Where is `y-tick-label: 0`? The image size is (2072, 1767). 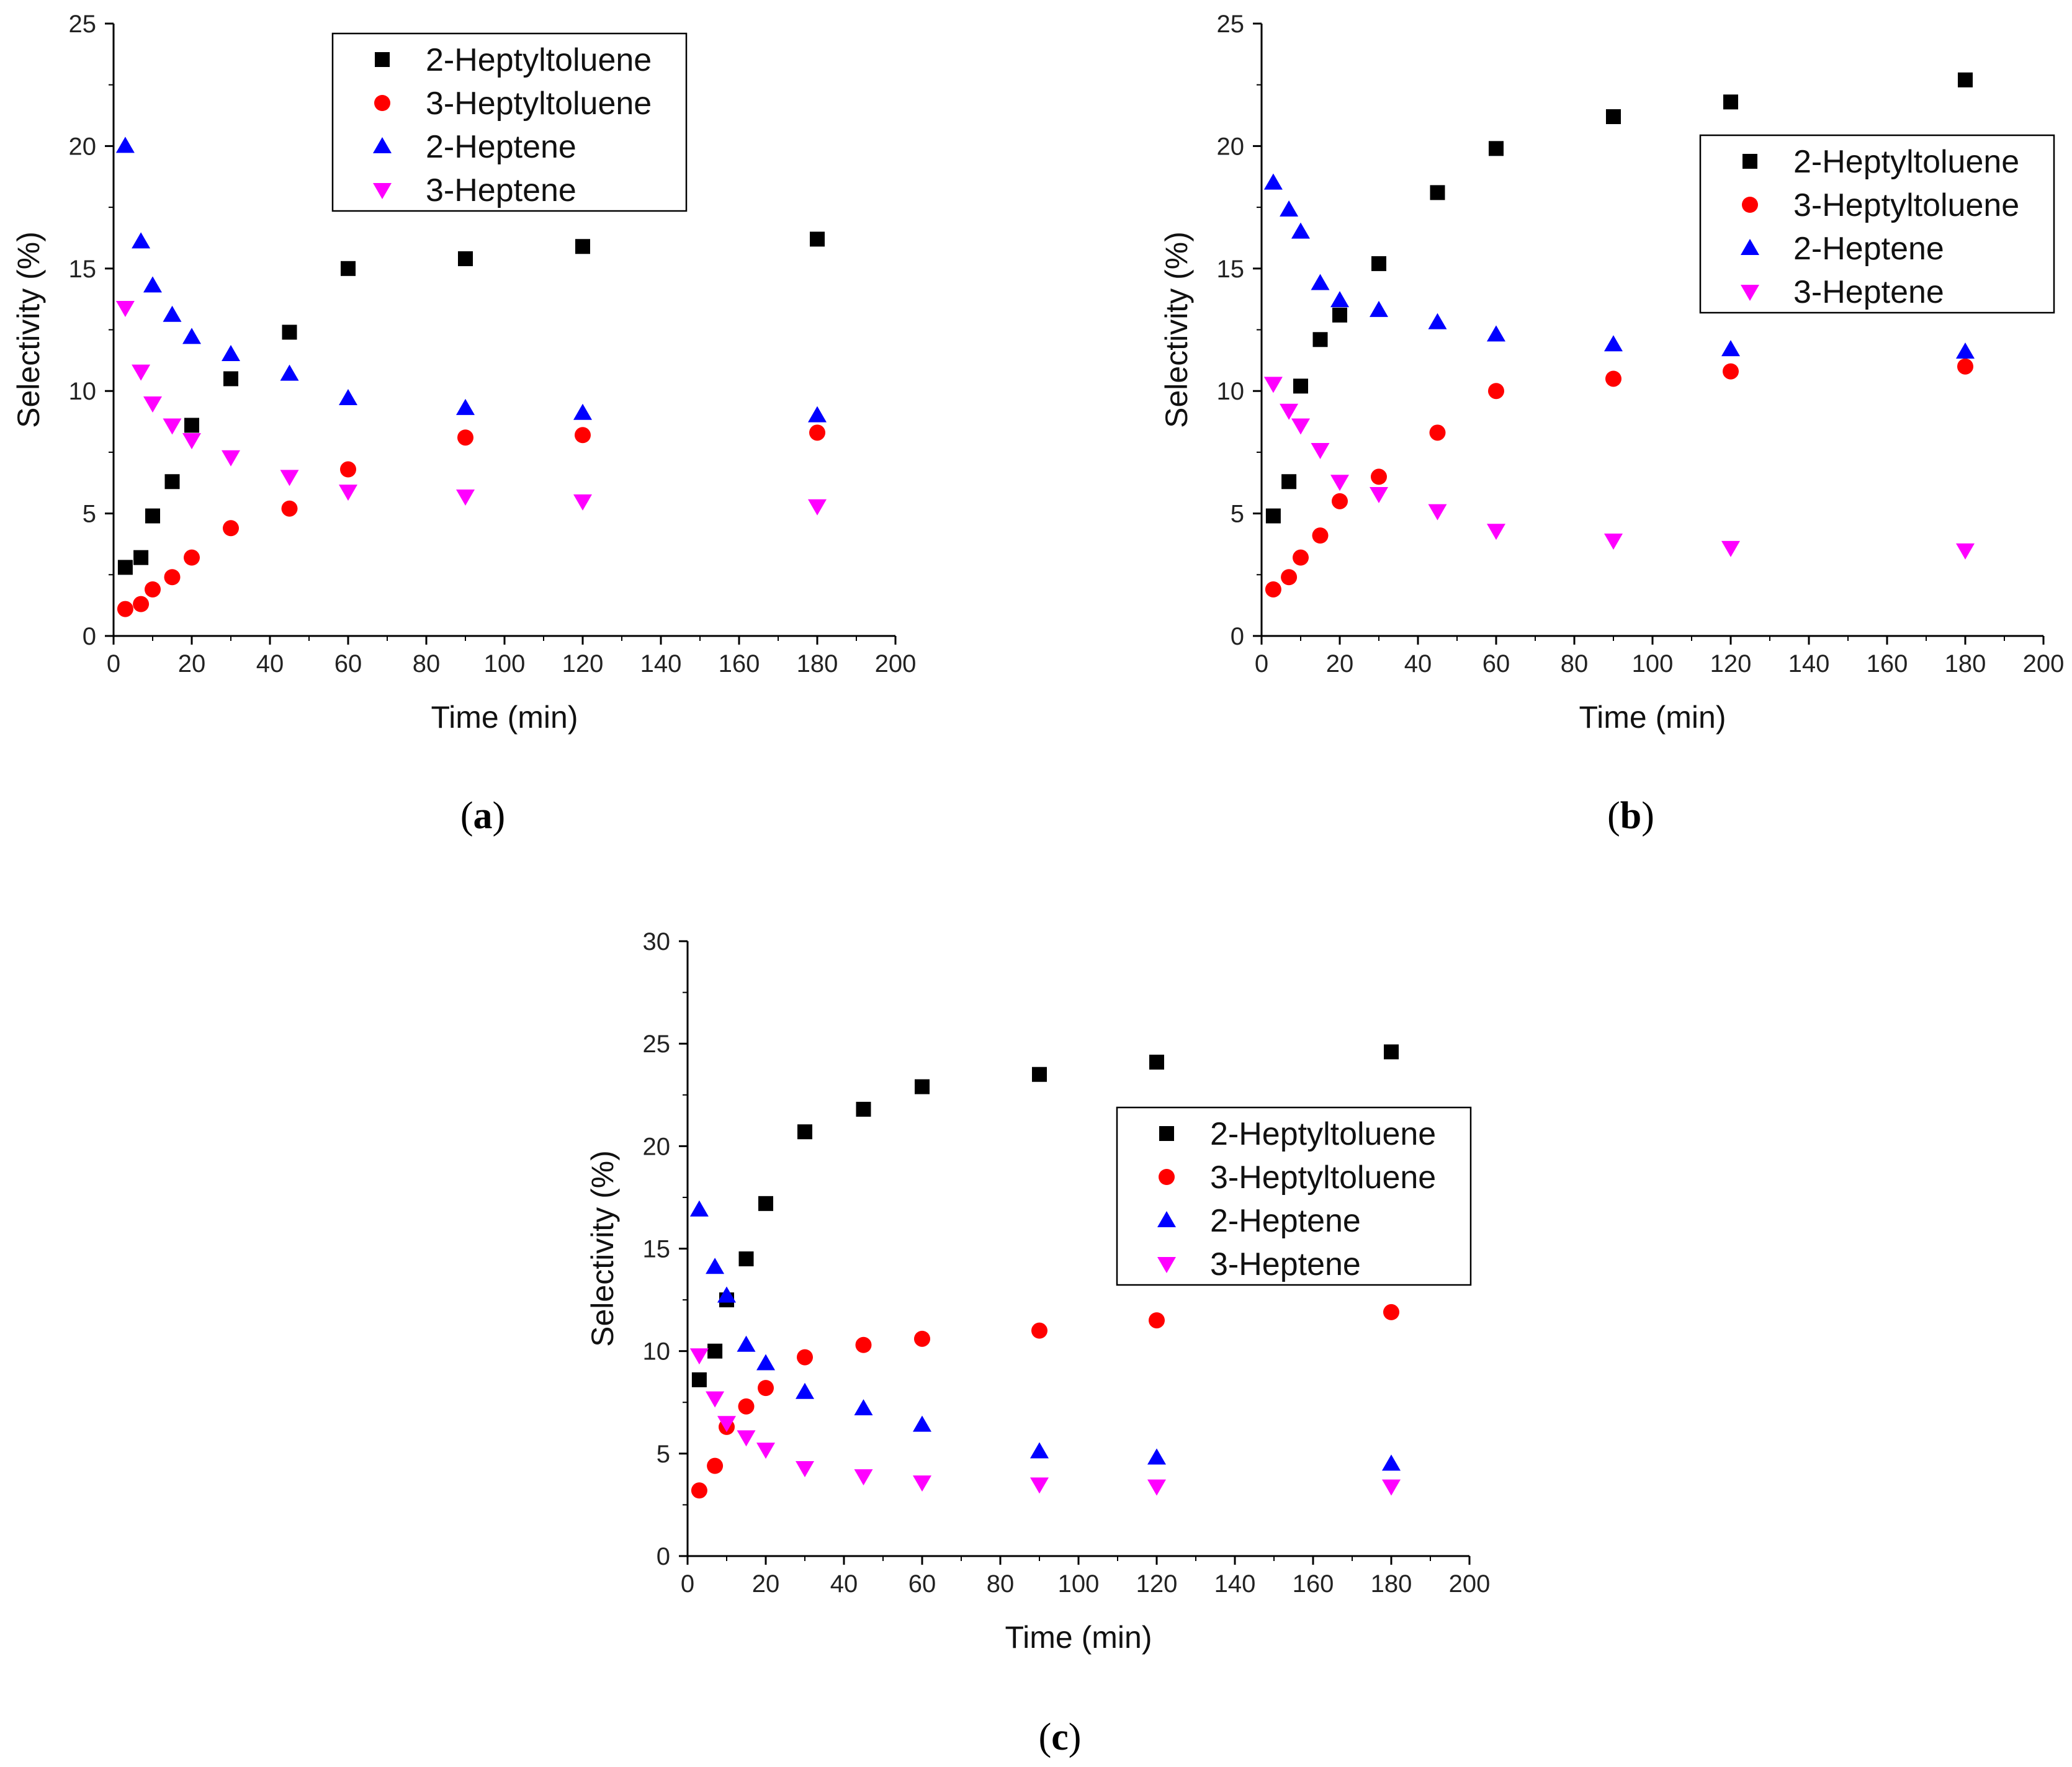 y-tick-label: 0 is located at coordinates (89, 636).